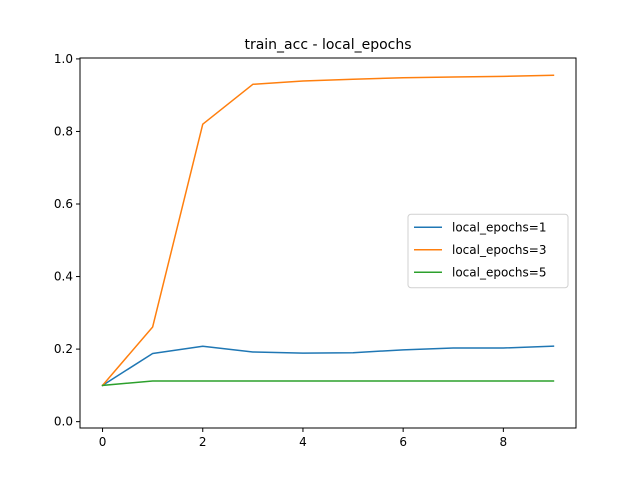  Describe the element at coordinates (67, 240) in the screenshot. I see `y-axis: 0.0 0.2 0.4 0.6 0.8 1.0` at that location.